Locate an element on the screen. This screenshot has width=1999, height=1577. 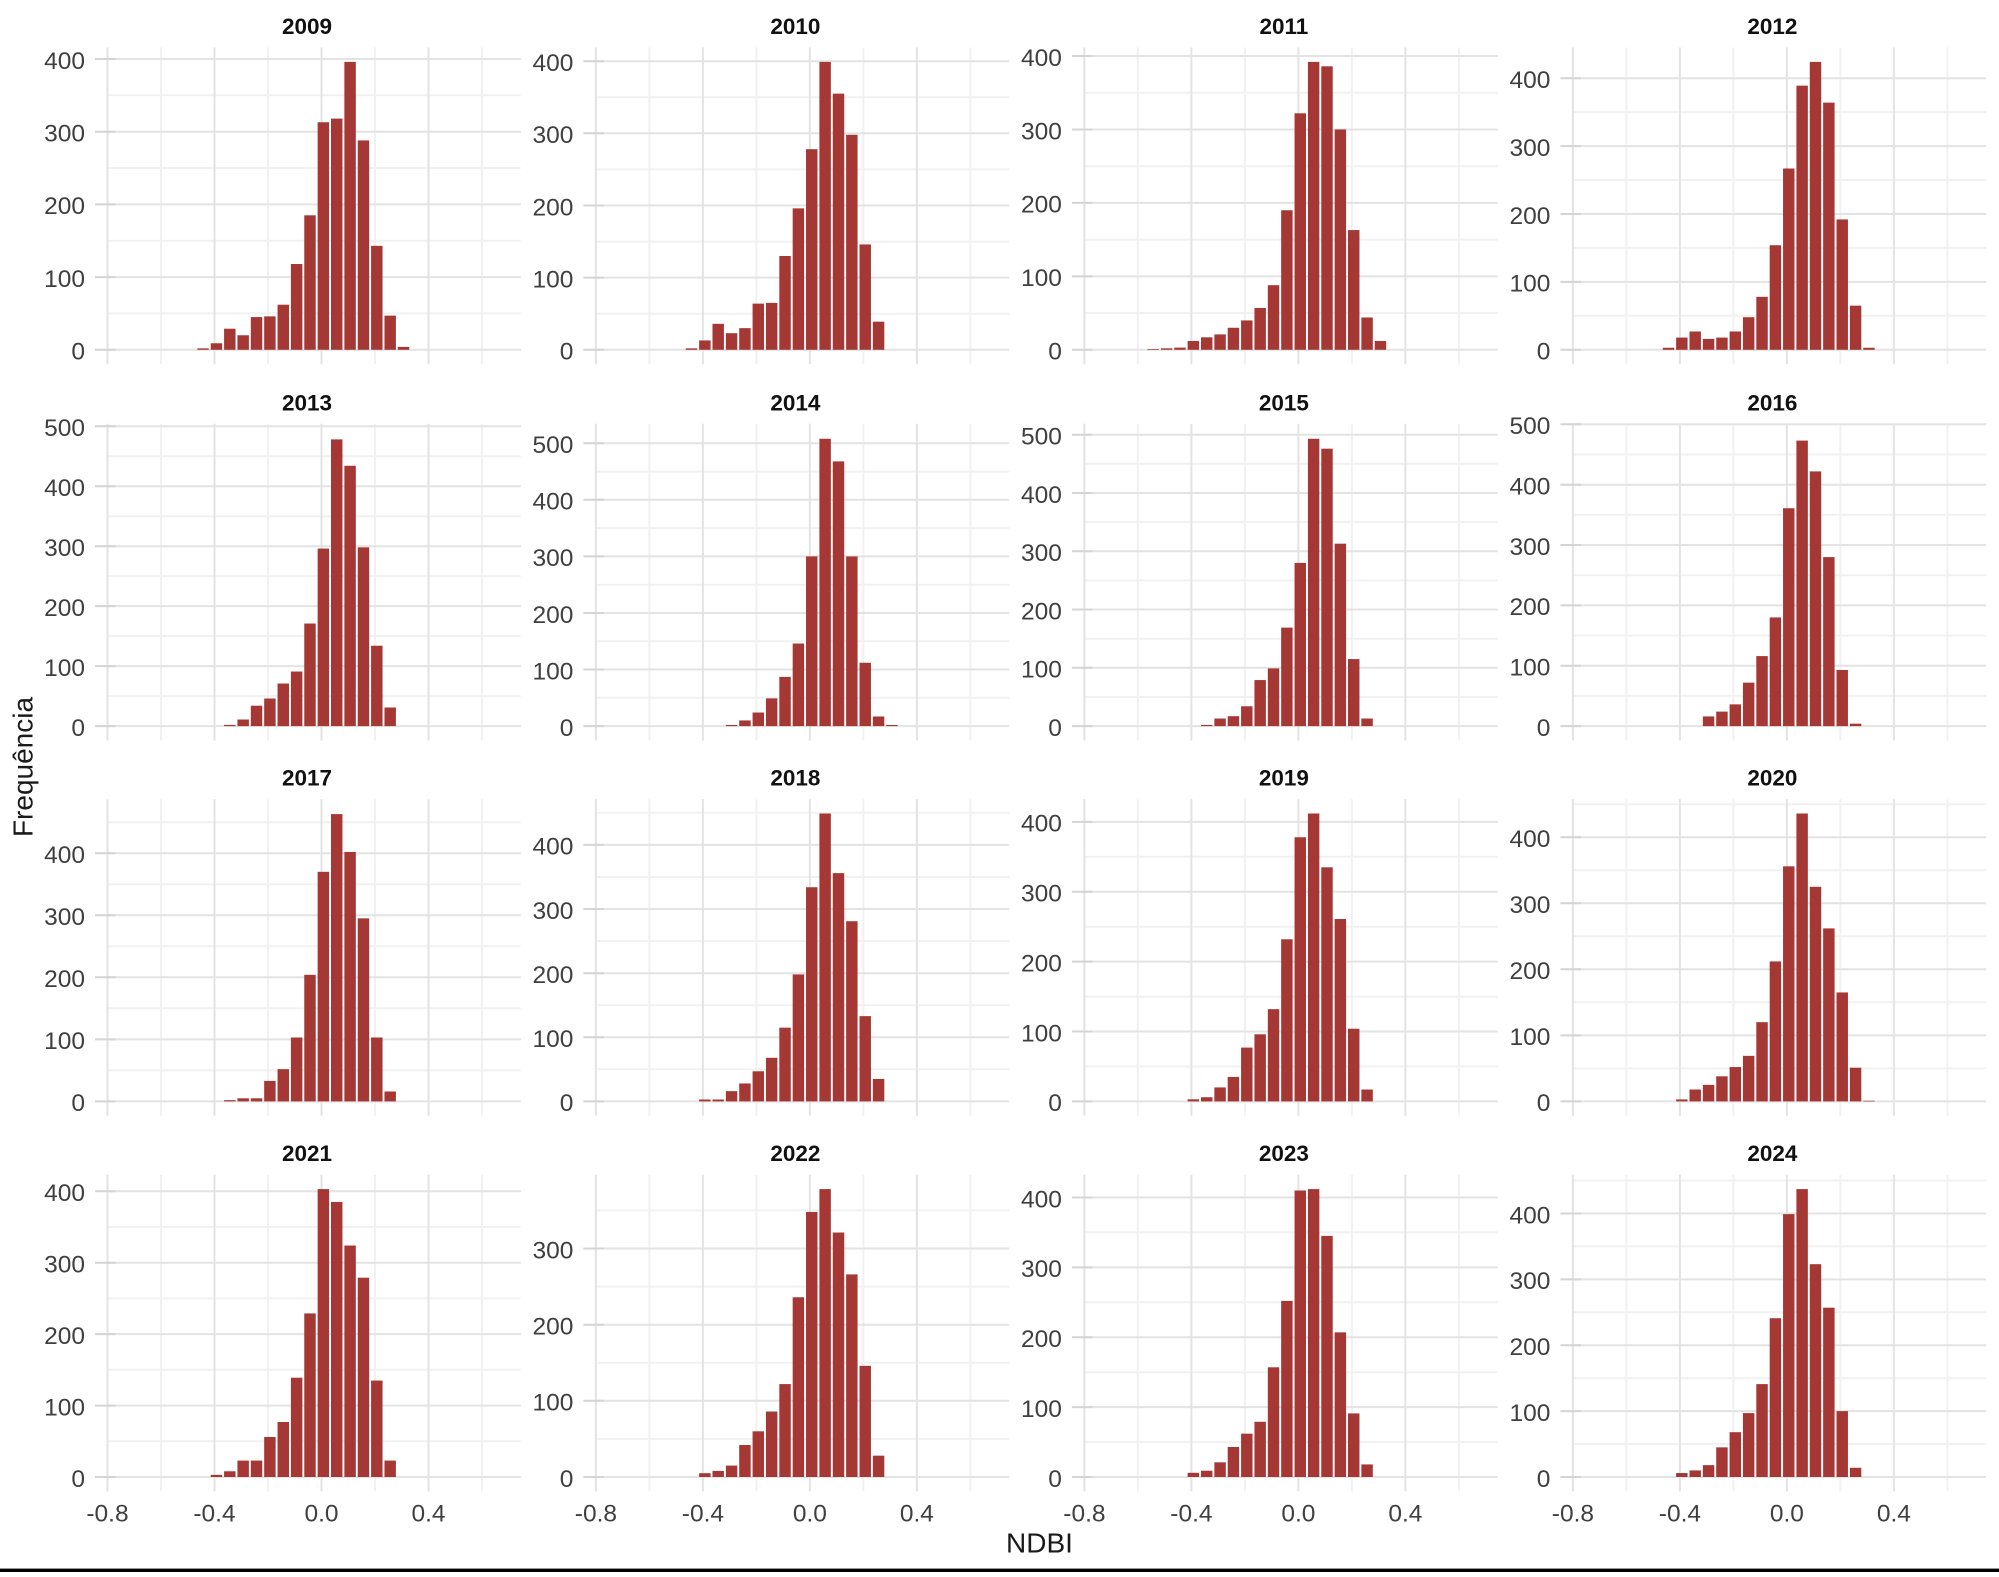
svg-text: 2013 is located at coordinates (307, 402).